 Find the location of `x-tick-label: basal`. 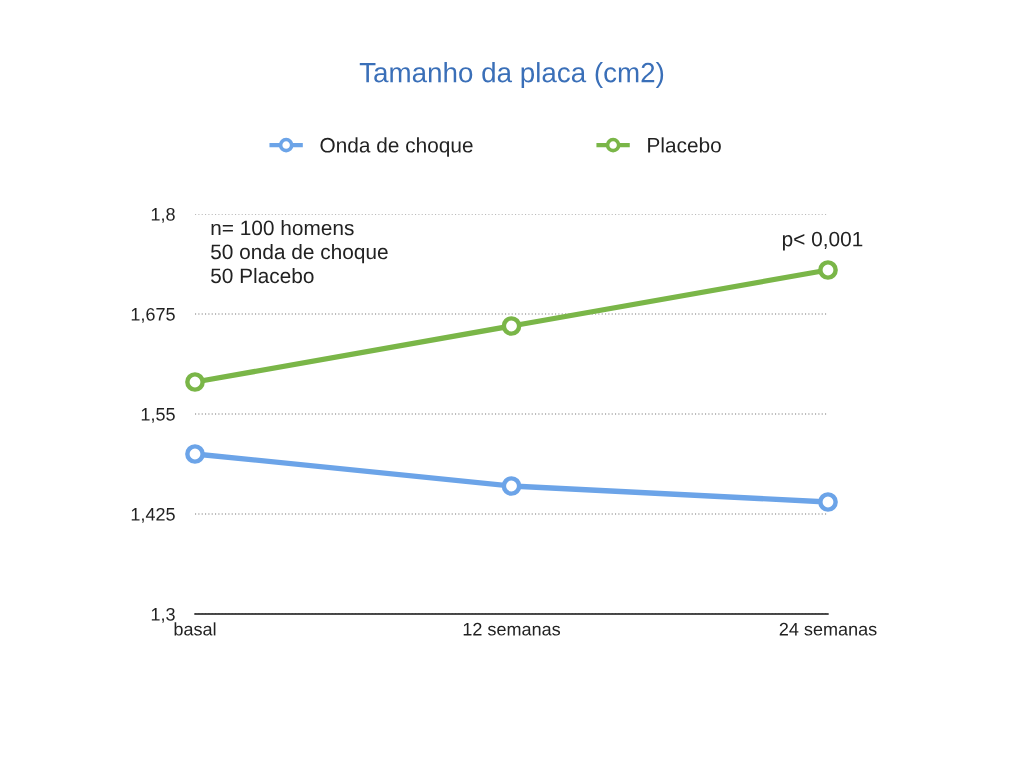

x-tick-label: basal is located at coordinates (195, 629).